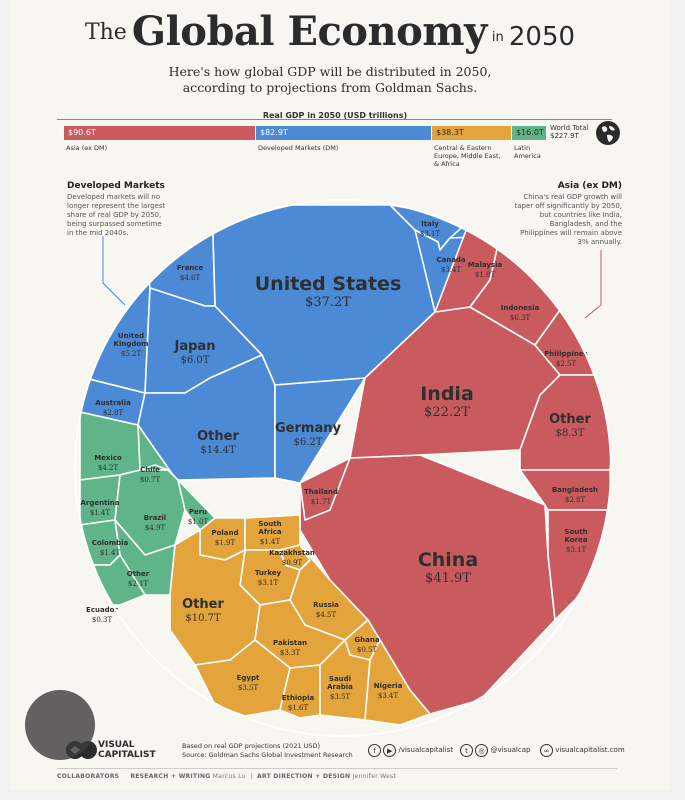  I want to click on logo-line-1: VISUAL, so click(116, 745).